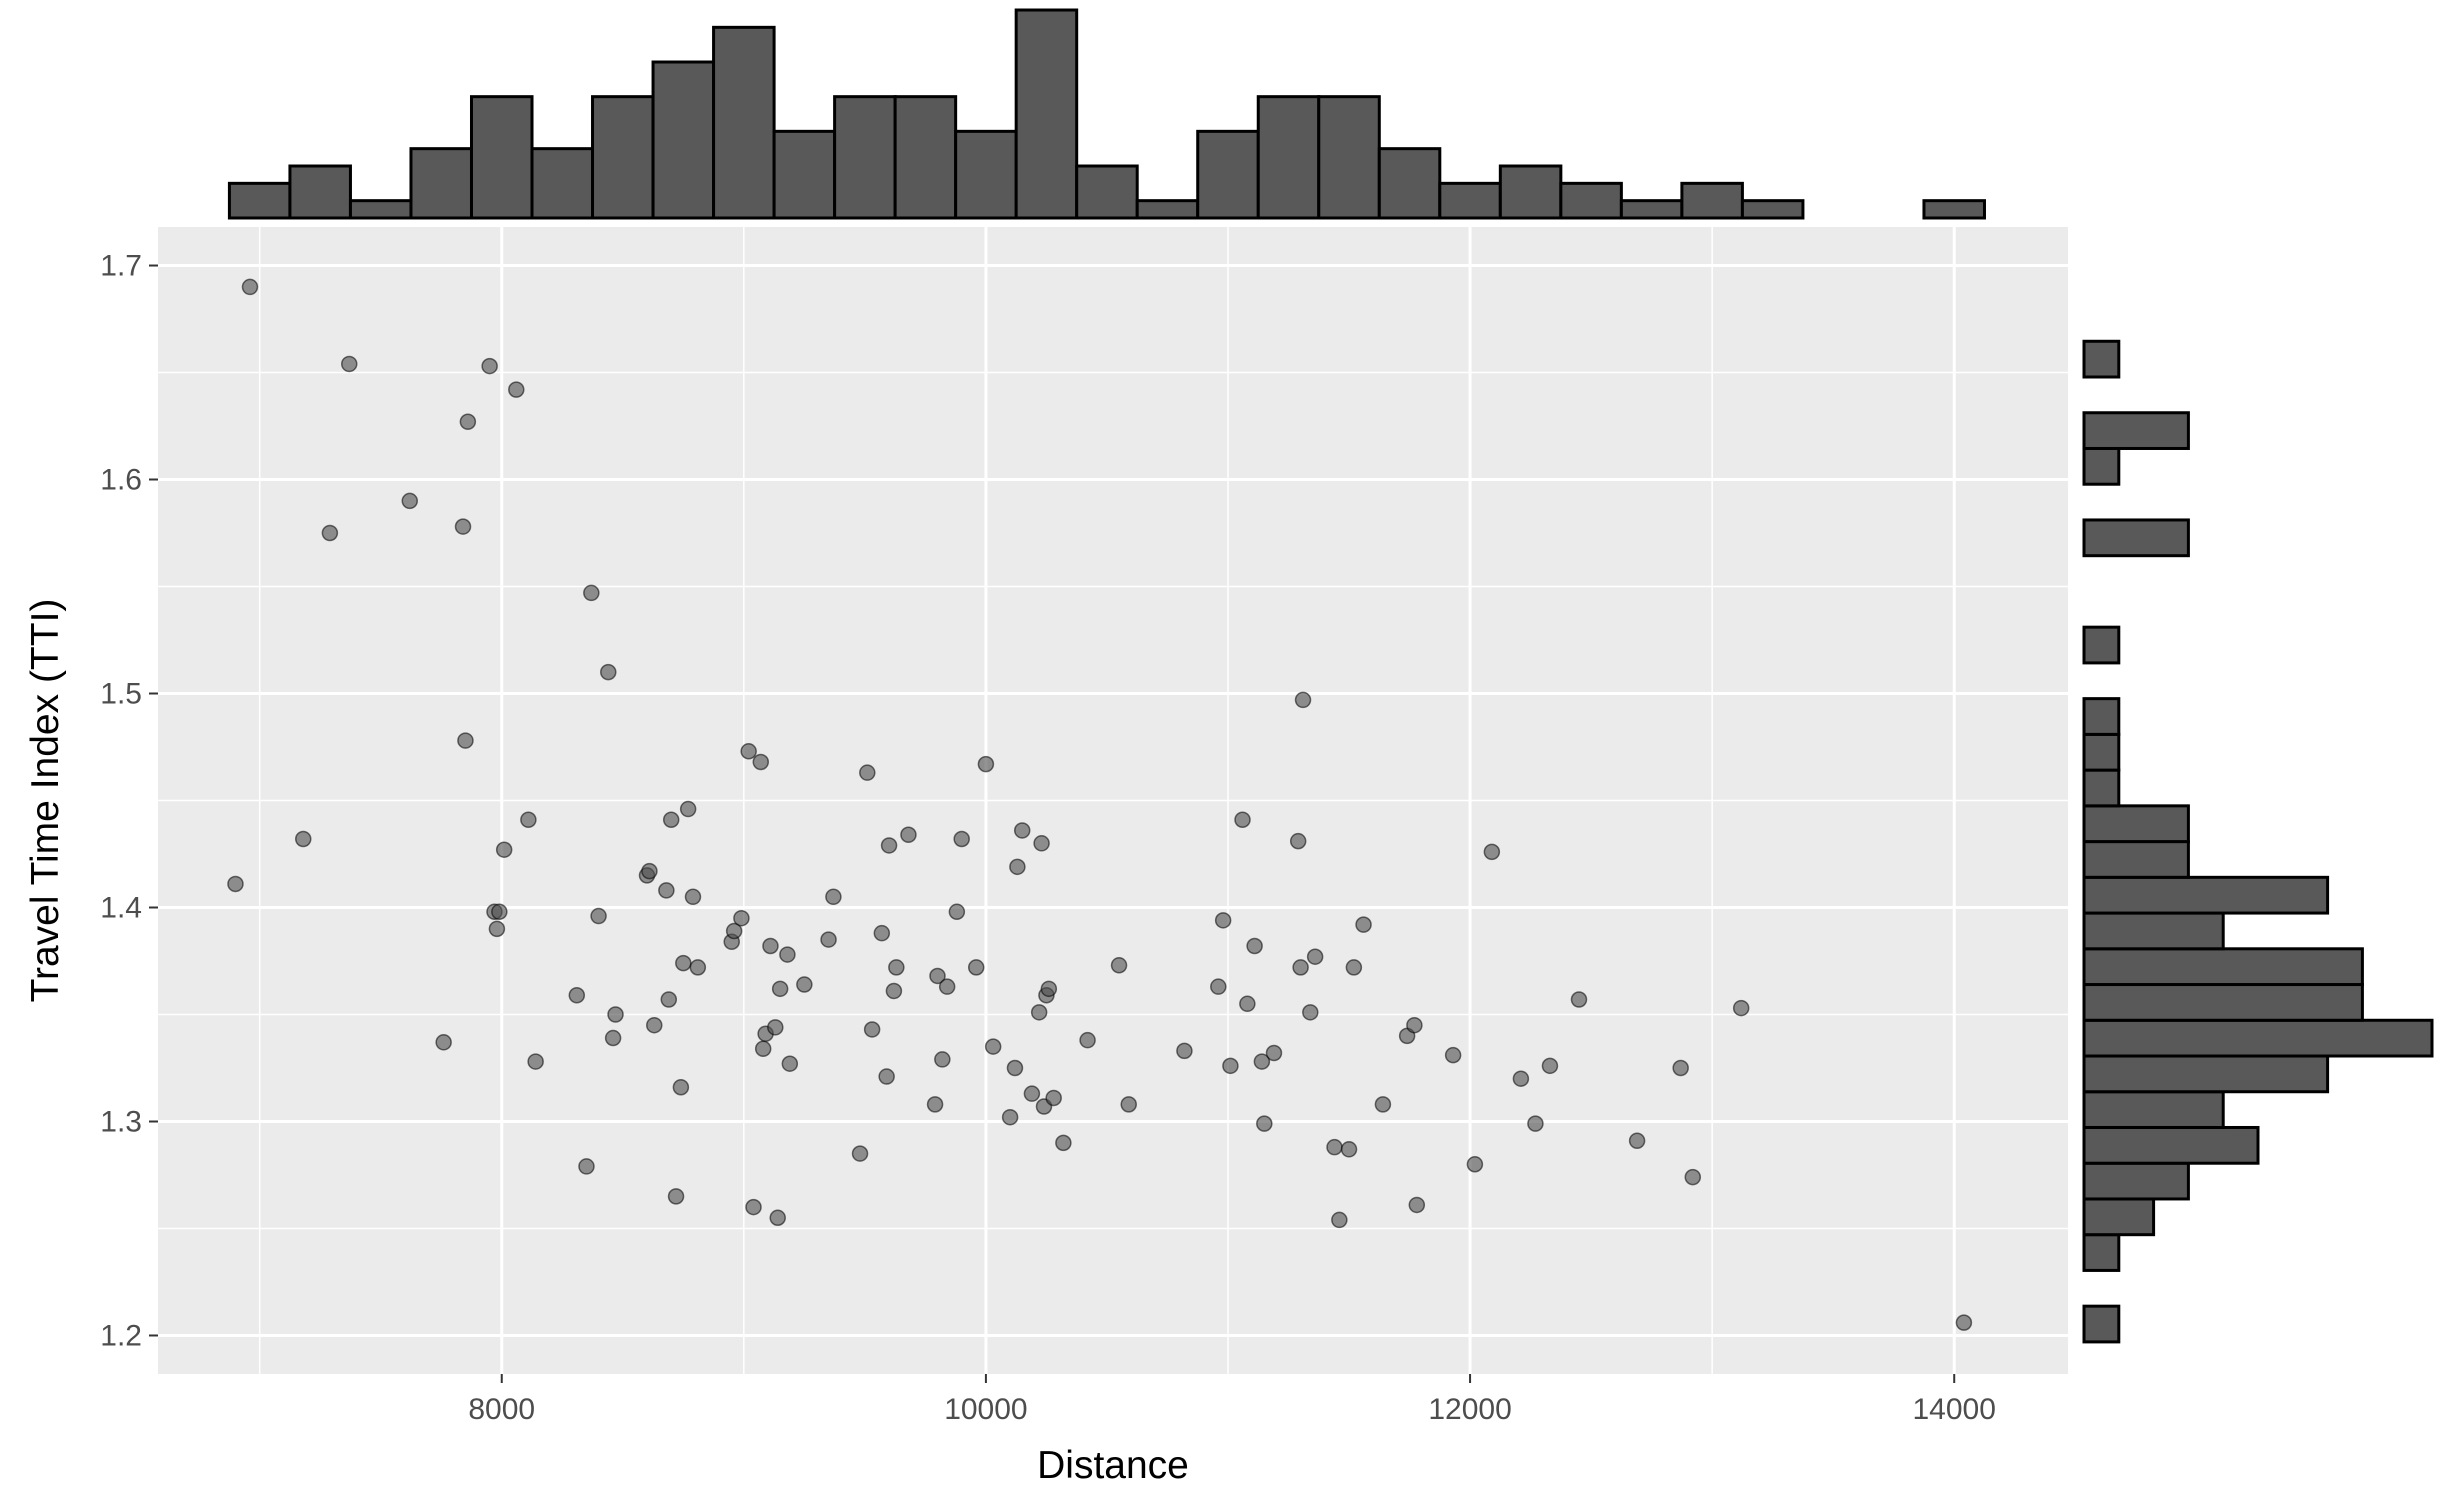 The image size is (2437, 1512). What do you see at coordinates (45, 801) in the screenshot?
I see `y-axis-title: Travel Time Index (TTI)` at bounding box center [45, 801].